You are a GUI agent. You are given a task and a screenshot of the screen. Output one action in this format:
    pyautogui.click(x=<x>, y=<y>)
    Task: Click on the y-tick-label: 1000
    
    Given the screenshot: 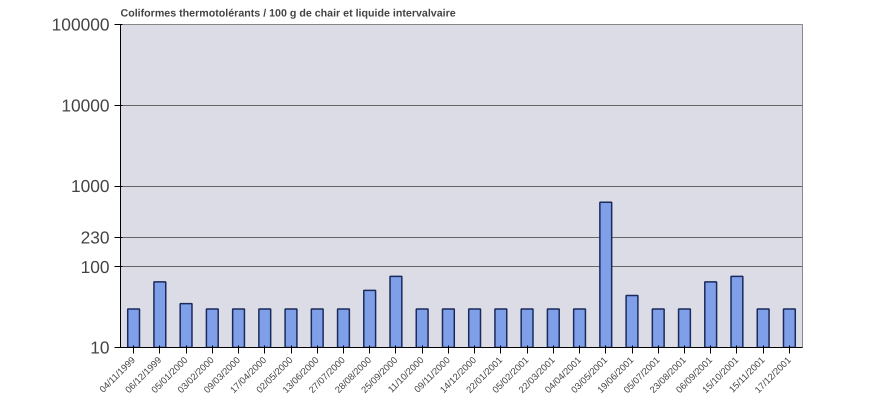 What is the action you would take?
    pyautogui.click(x=90, y=186)
    